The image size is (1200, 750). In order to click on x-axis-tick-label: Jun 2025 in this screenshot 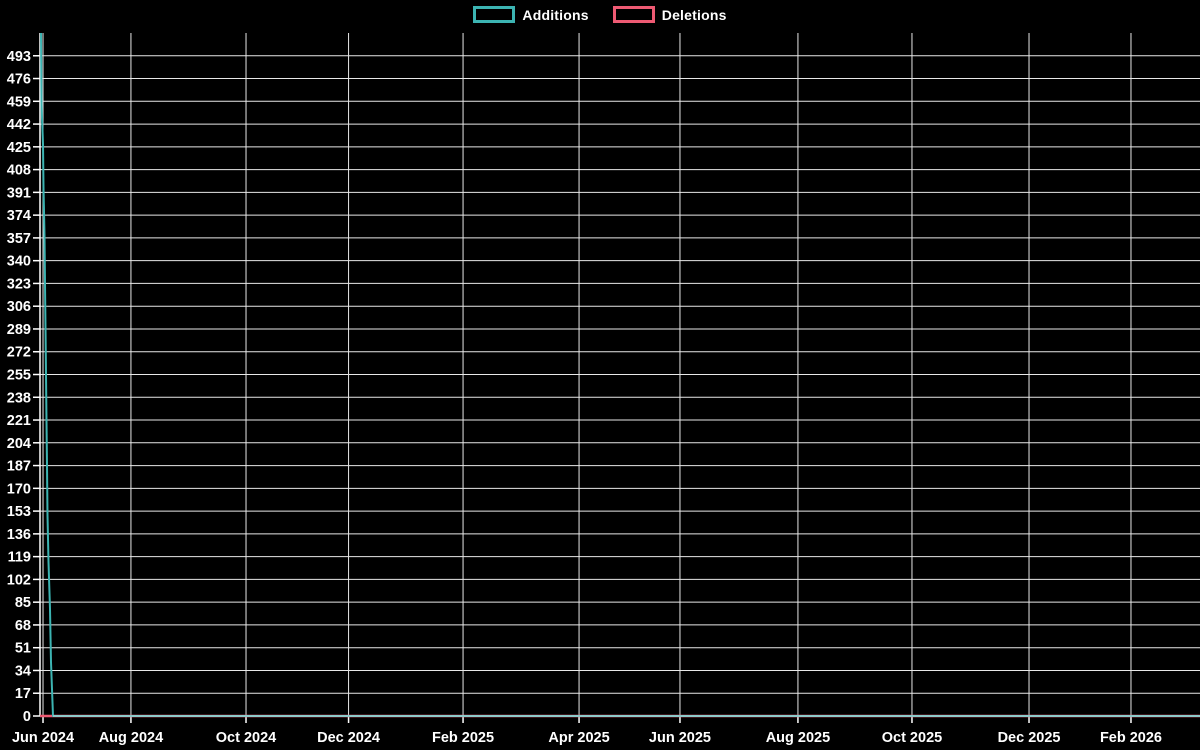, I will do `click(680, 738)`.